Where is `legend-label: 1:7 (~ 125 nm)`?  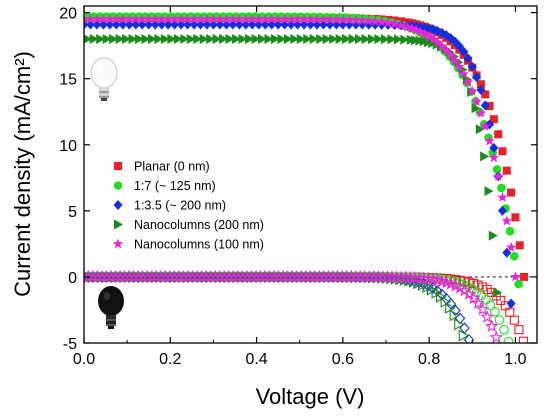 legend-label: 1:7 (~ 125 nm) is located at coordinates (175, 186).